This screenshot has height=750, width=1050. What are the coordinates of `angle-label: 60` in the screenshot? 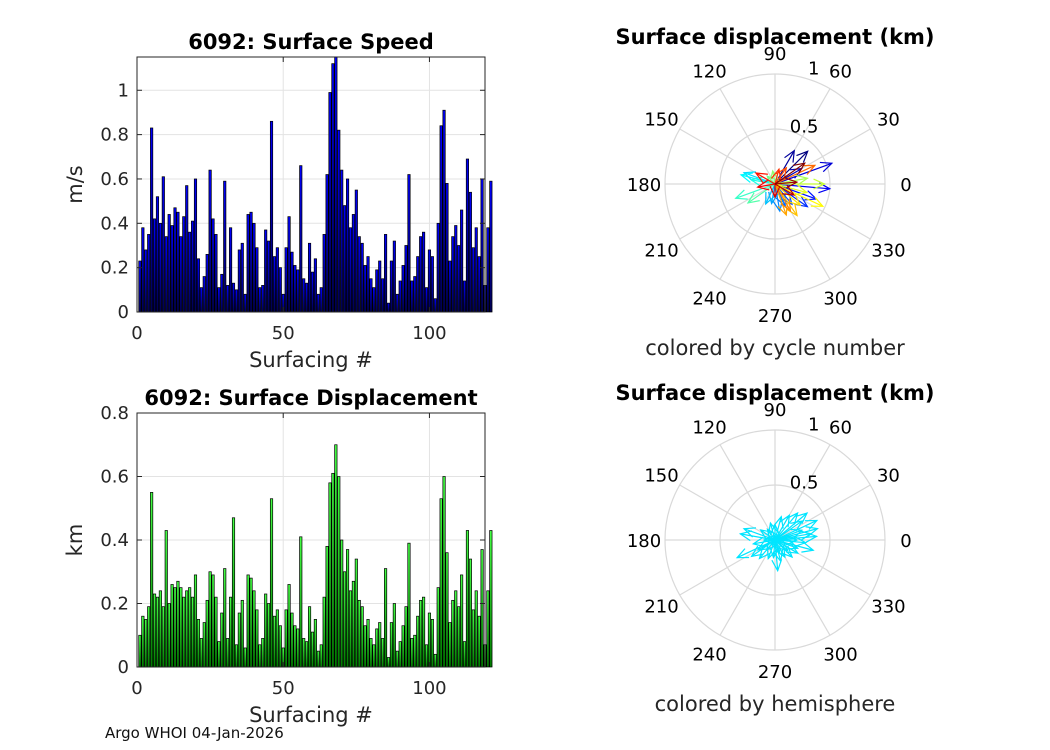 It's located at (840, 428).